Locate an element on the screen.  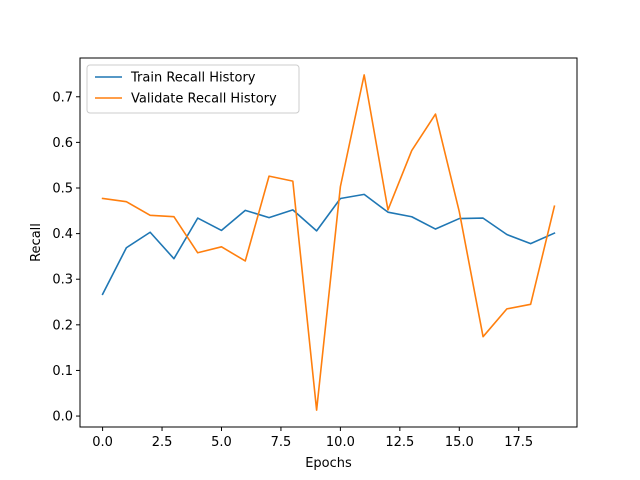
legend-label-validate: Validate Recall History is located at coordinates (204, 99).